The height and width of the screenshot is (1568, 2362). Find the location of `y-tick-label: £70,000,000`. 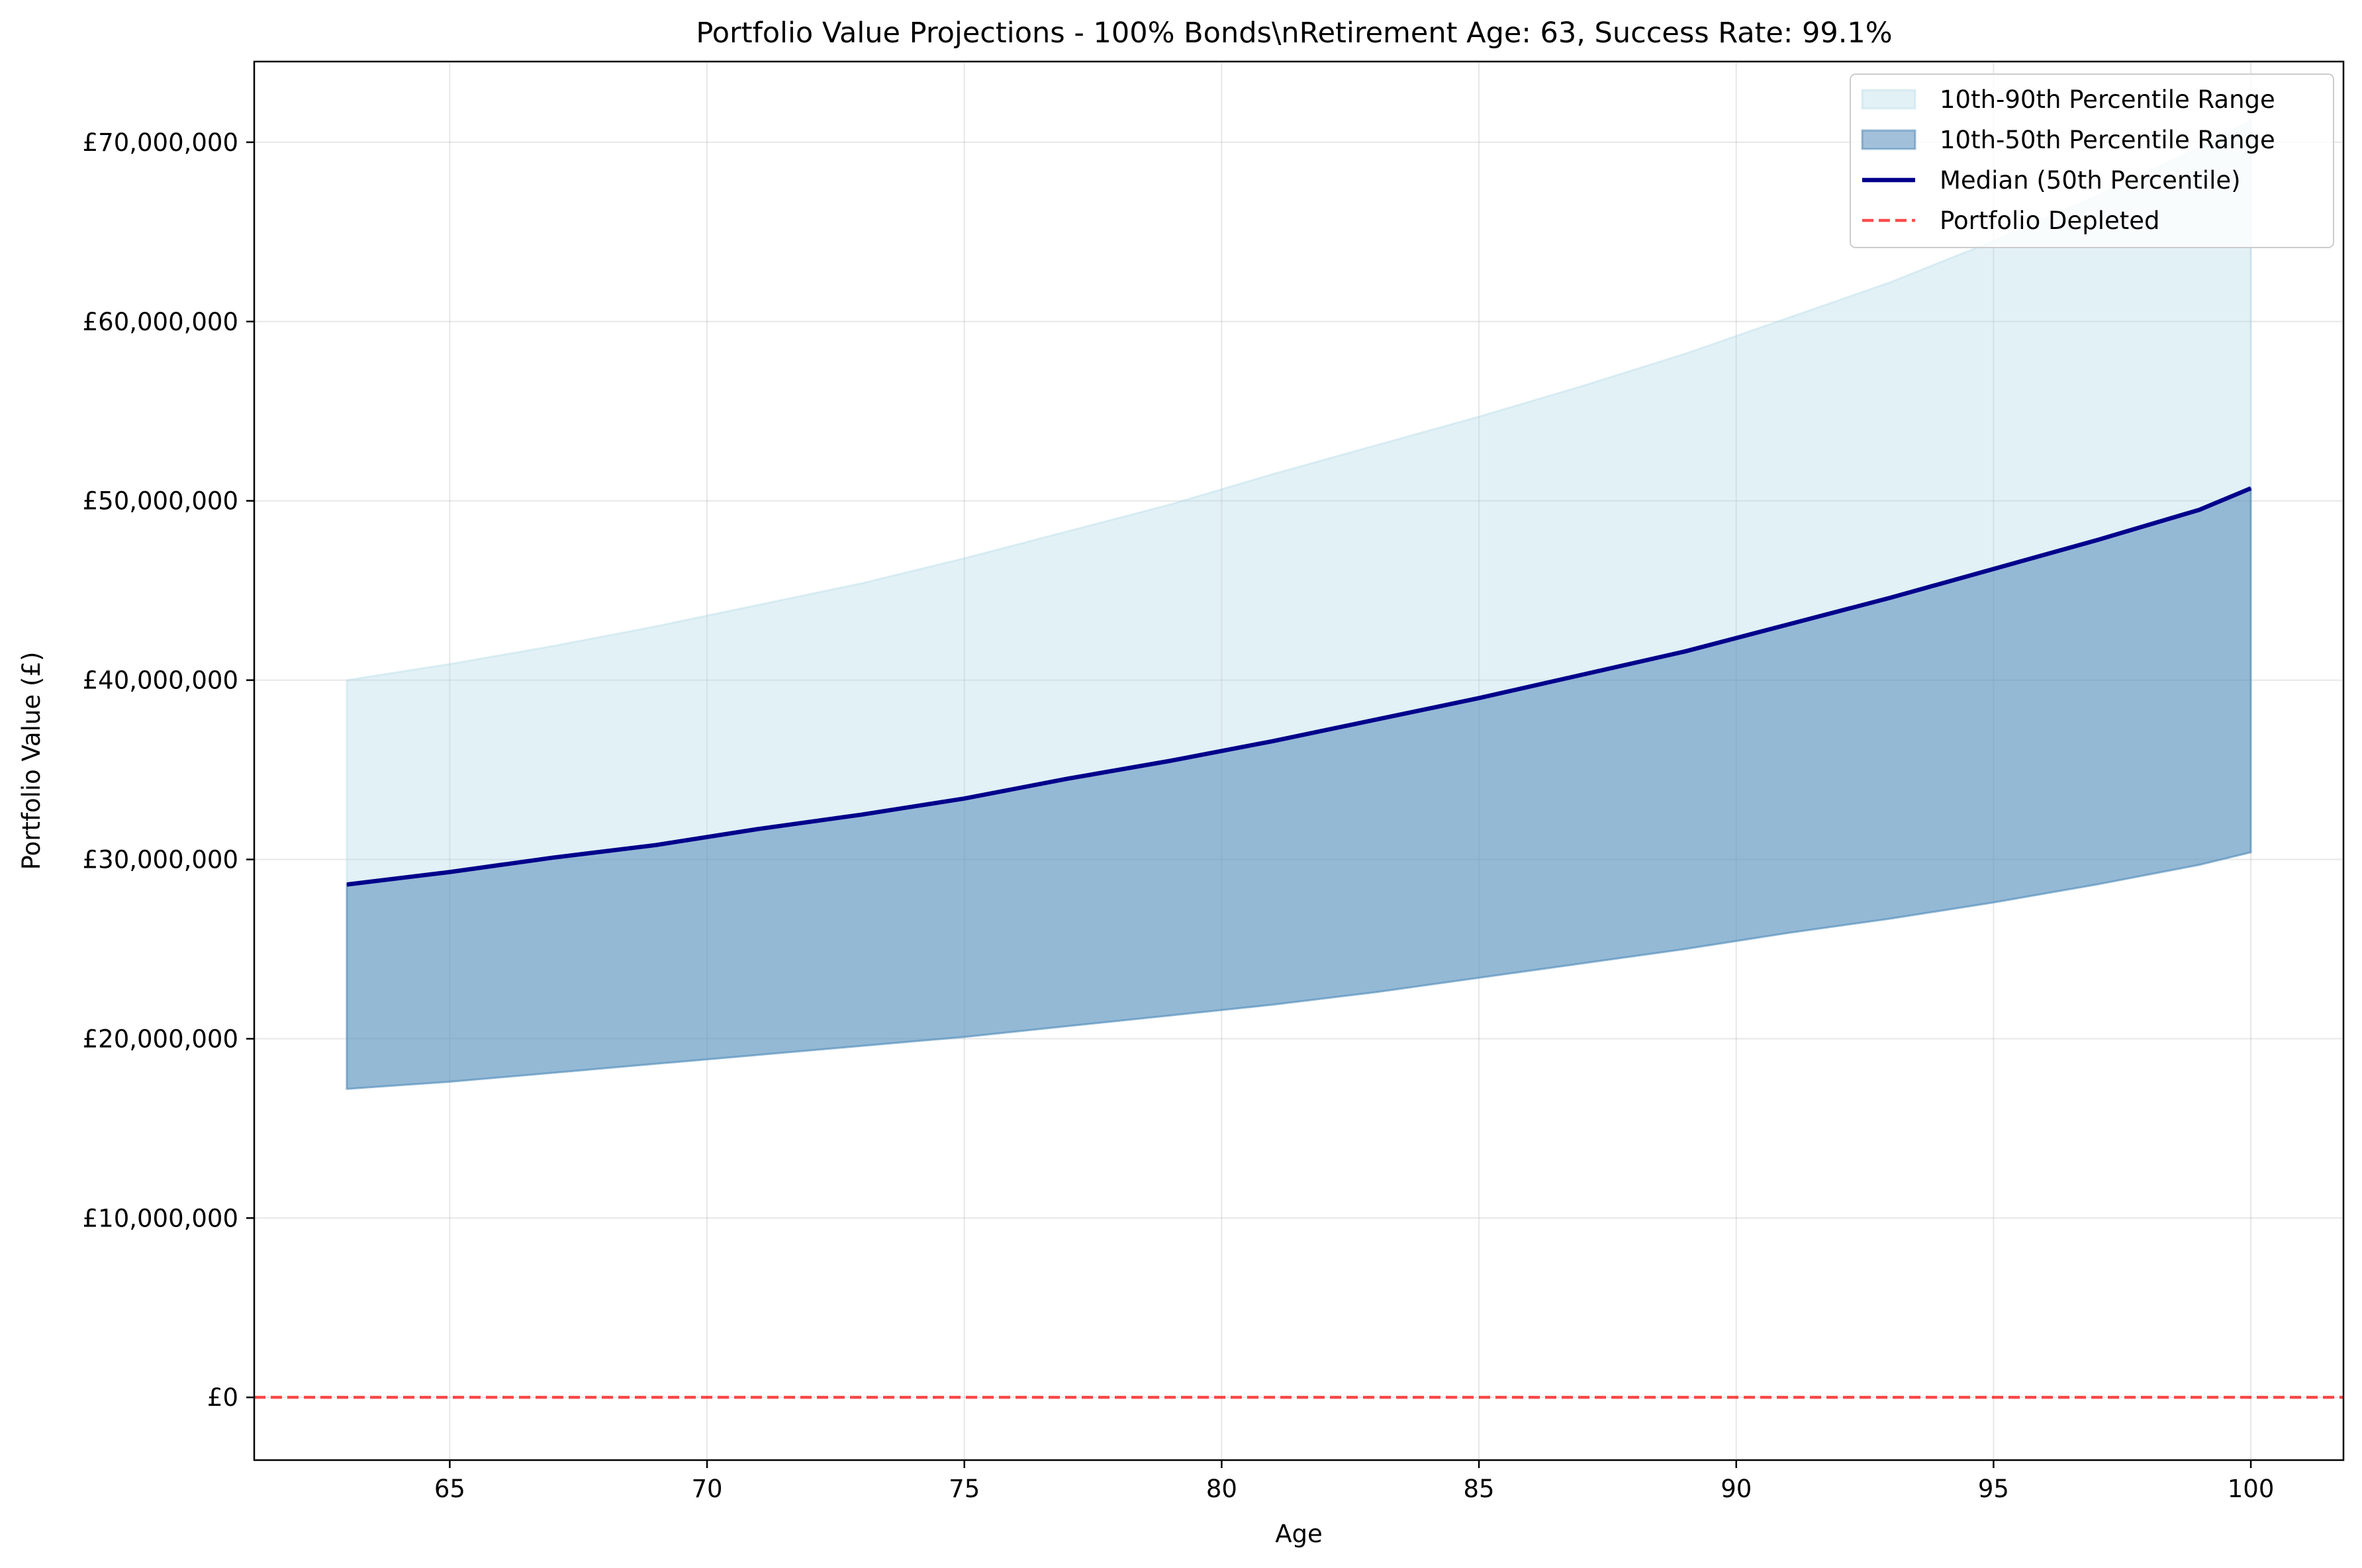

y-tick-label: £70,000,000 is located at coordinates (161, 142).